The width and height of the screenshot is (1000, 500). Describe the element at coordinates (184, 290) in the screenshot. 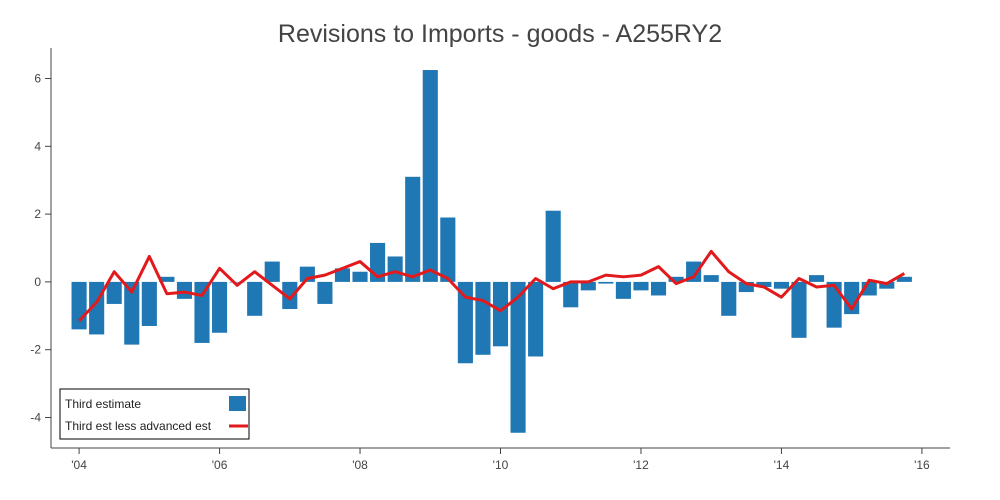

I see `bar-2005Q3` at that location.